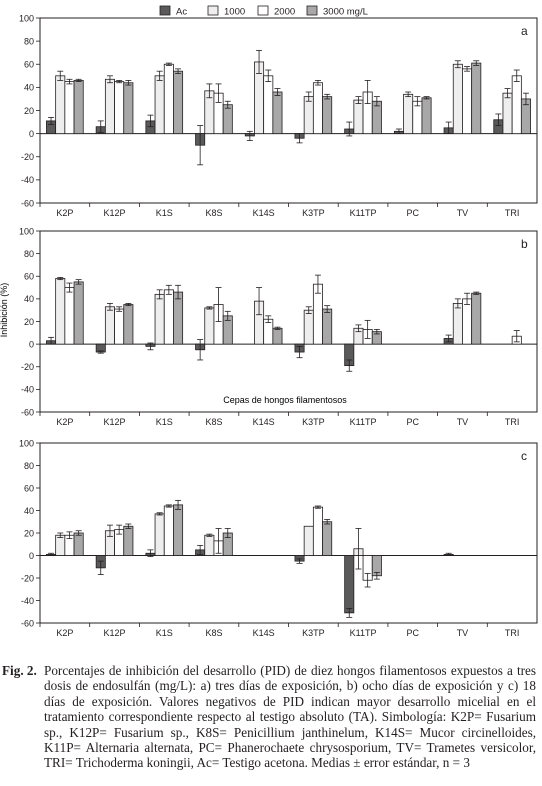 The height and width of the screenshot is (786, 542). Describe the element at coordinates (524, 456) in the screenshot. I see `panel-letter: c` at that location.